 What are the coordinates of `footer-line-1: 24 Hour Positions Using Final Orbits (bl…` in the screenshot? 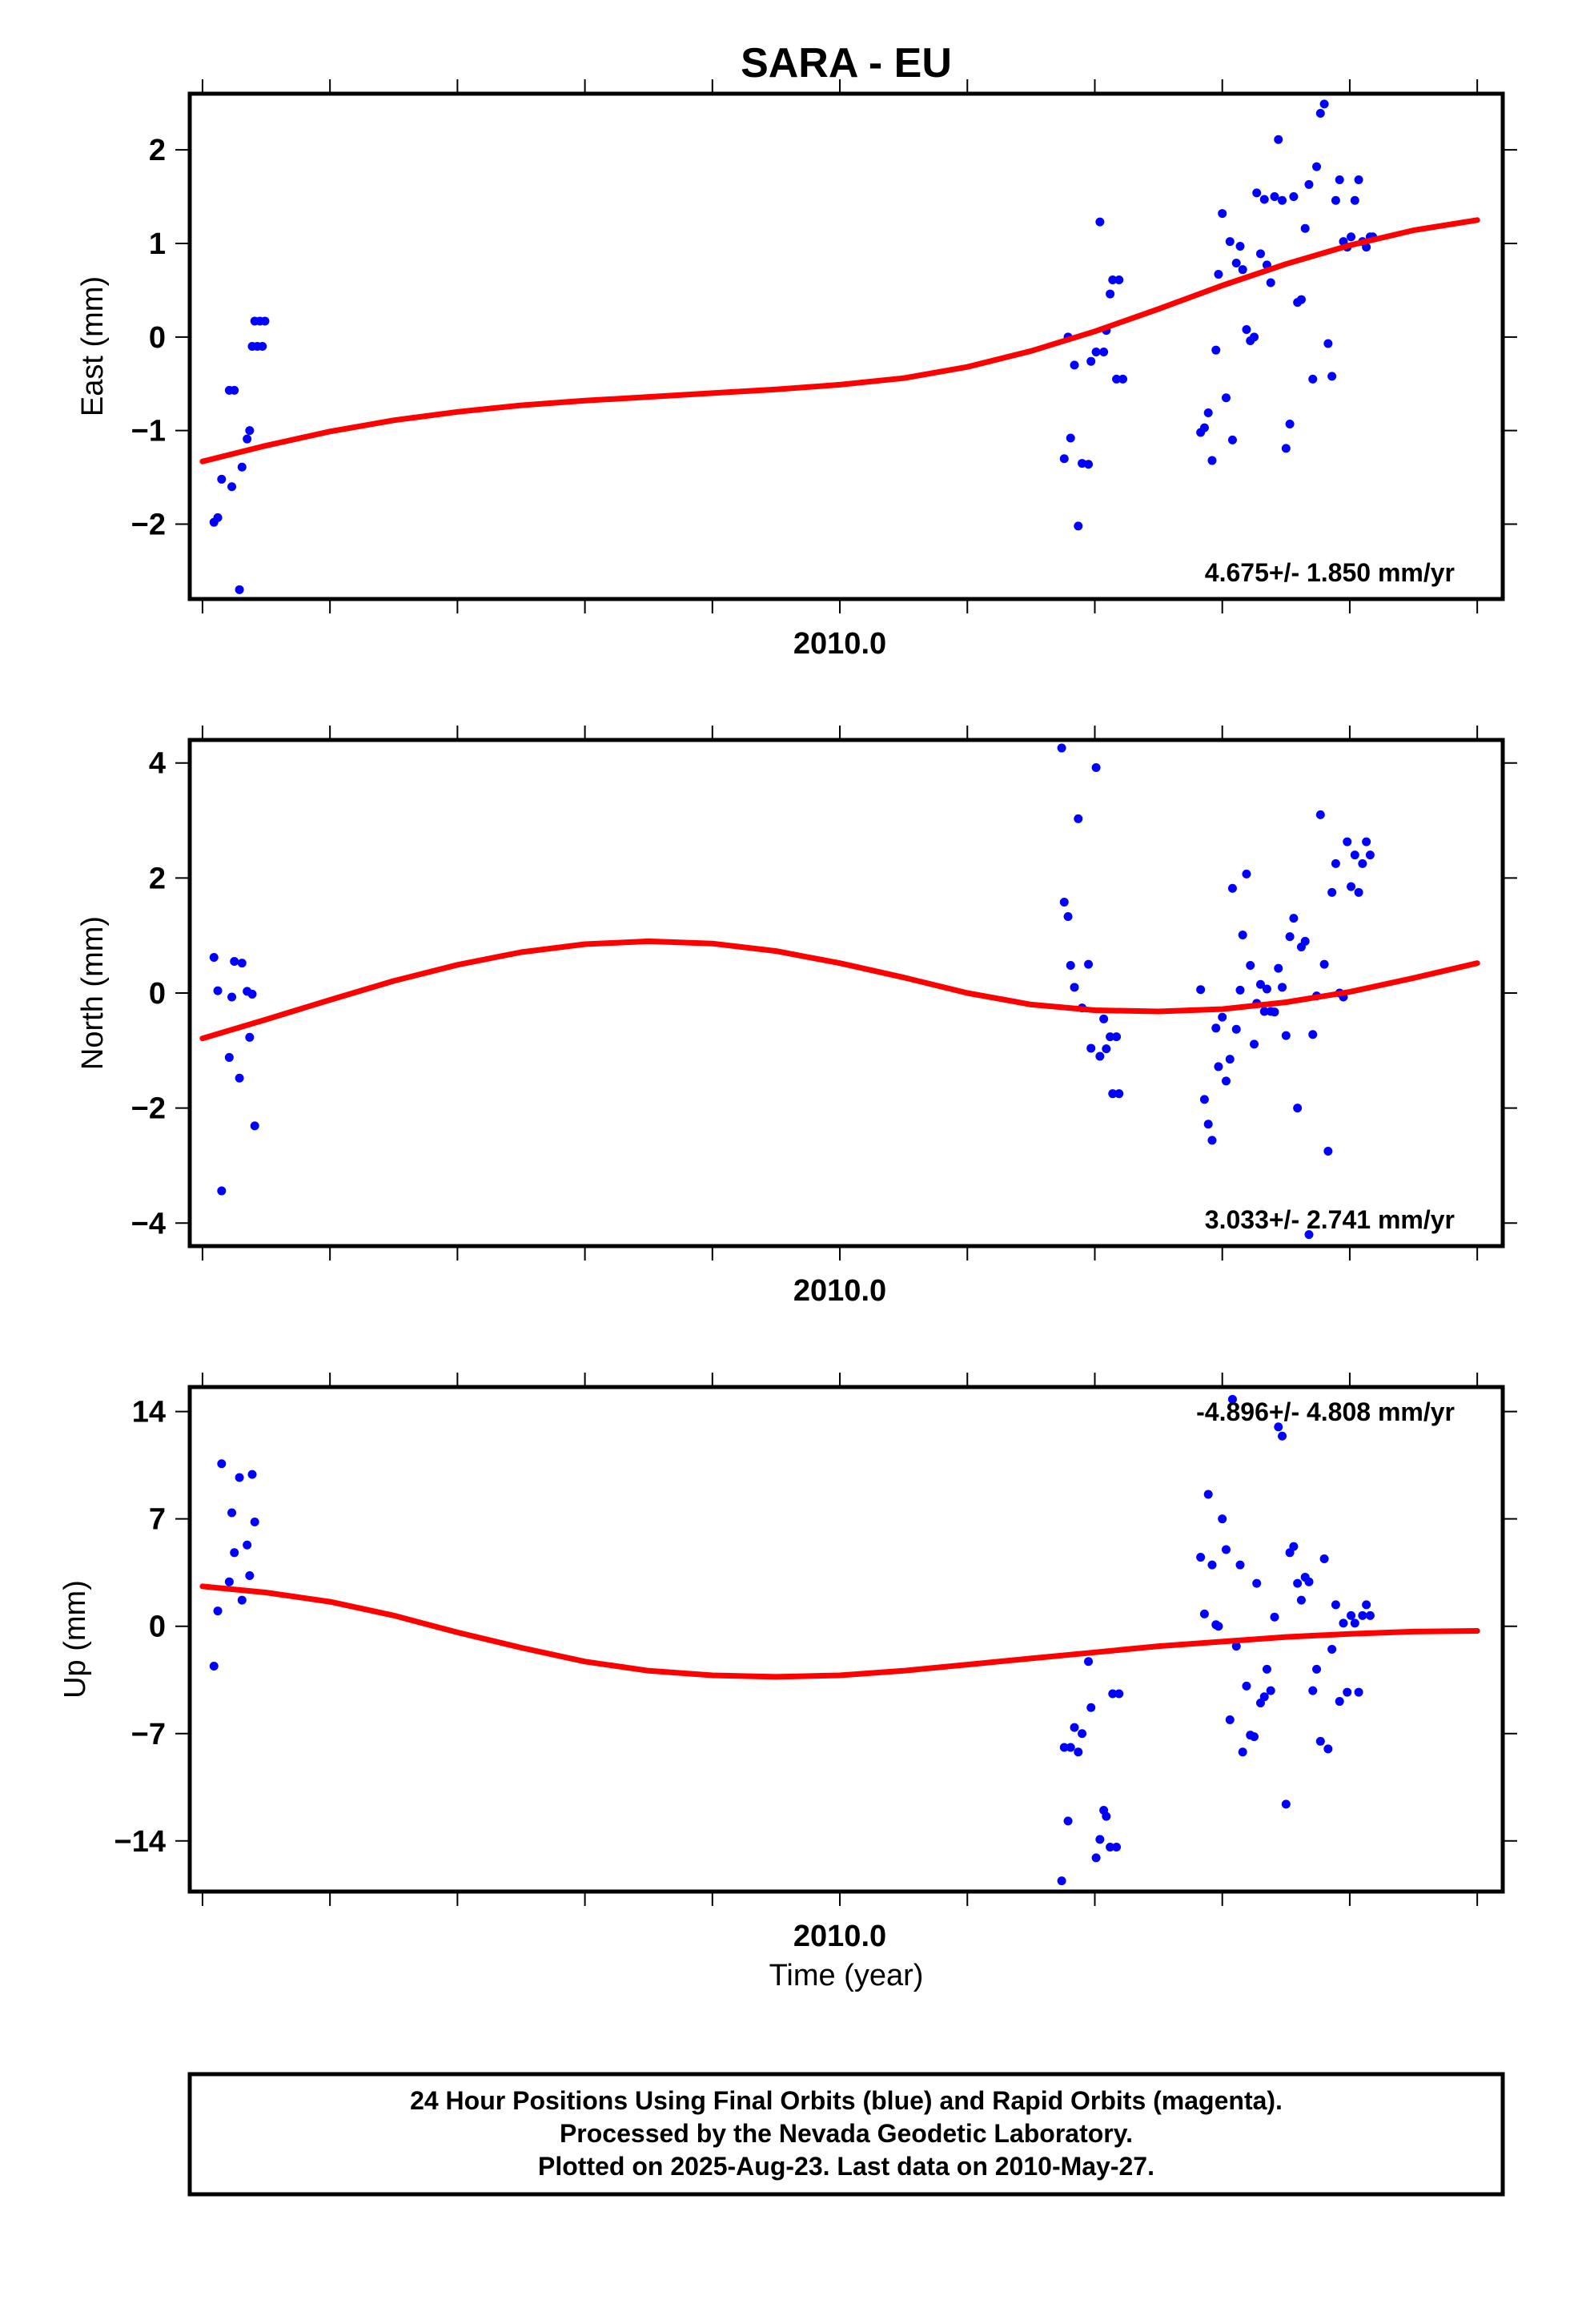 It's located at (847, 2100).